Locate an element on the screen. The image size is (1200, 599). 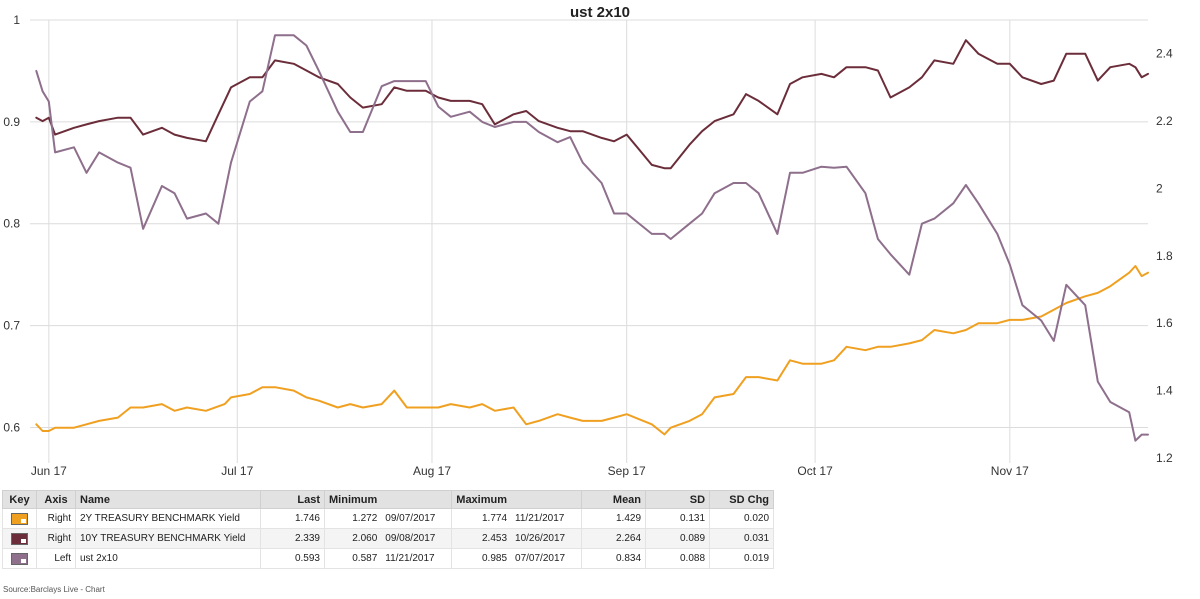
last-cell: 0.593 is located at coordinates (292, 558).